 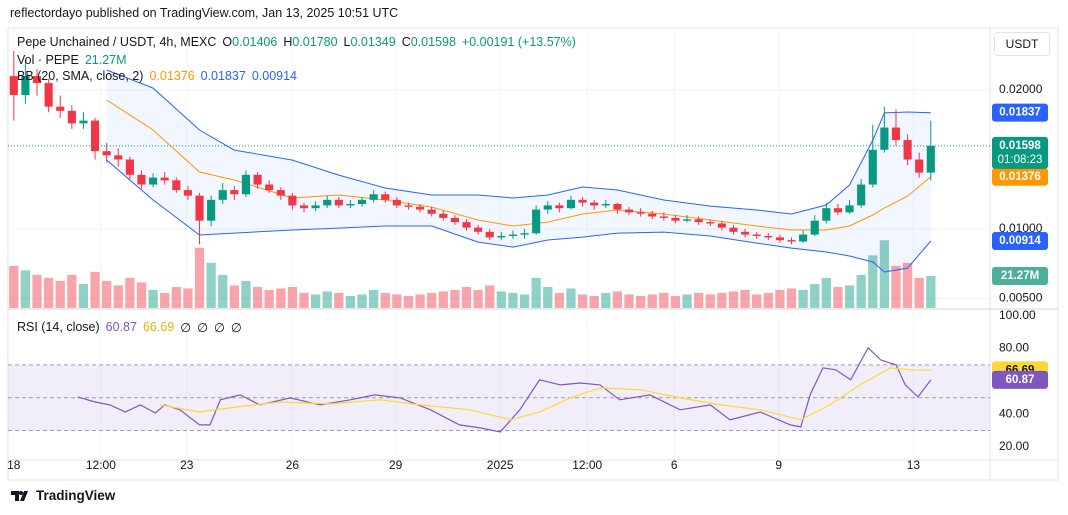 I want to click on x-tick-label: 29, so click(x=396, y=465).